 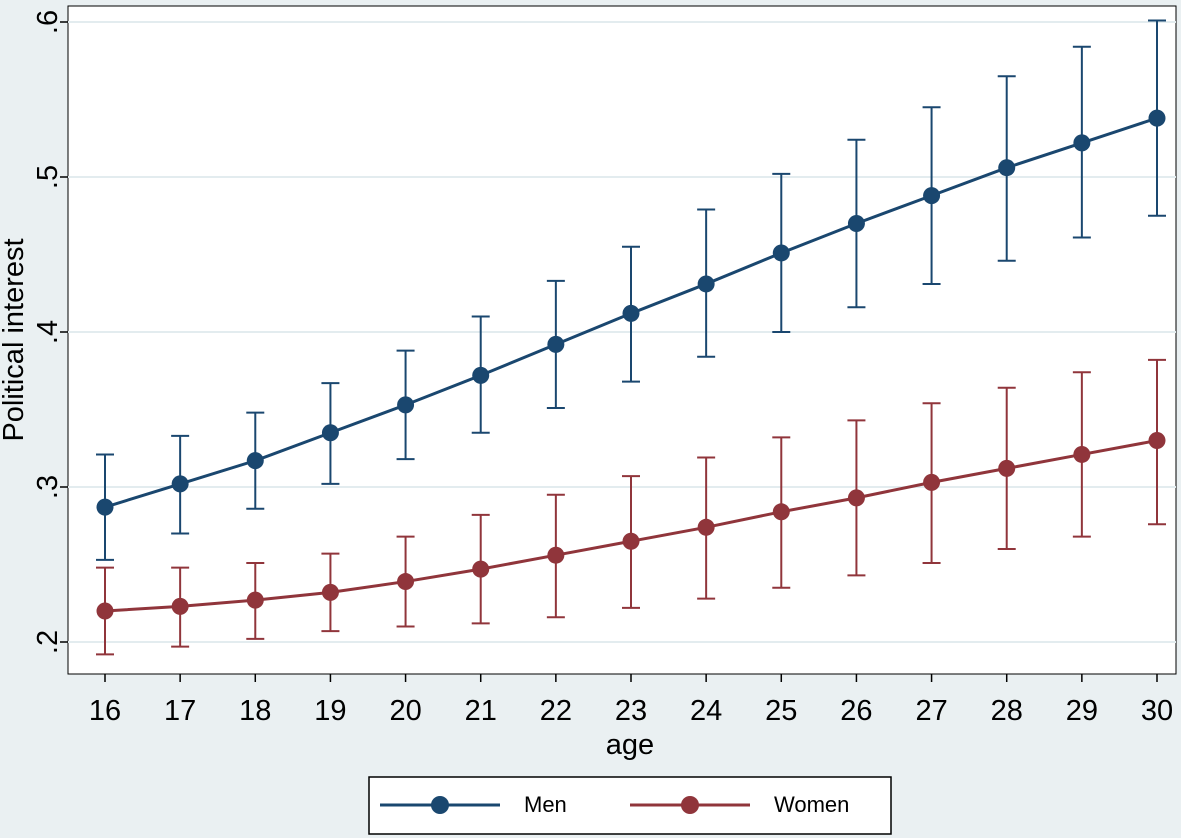 What do you see at coordinates (48, 332) in the screenshot?
I see `y-tick-label: .4` at bounding box center [48, 332].